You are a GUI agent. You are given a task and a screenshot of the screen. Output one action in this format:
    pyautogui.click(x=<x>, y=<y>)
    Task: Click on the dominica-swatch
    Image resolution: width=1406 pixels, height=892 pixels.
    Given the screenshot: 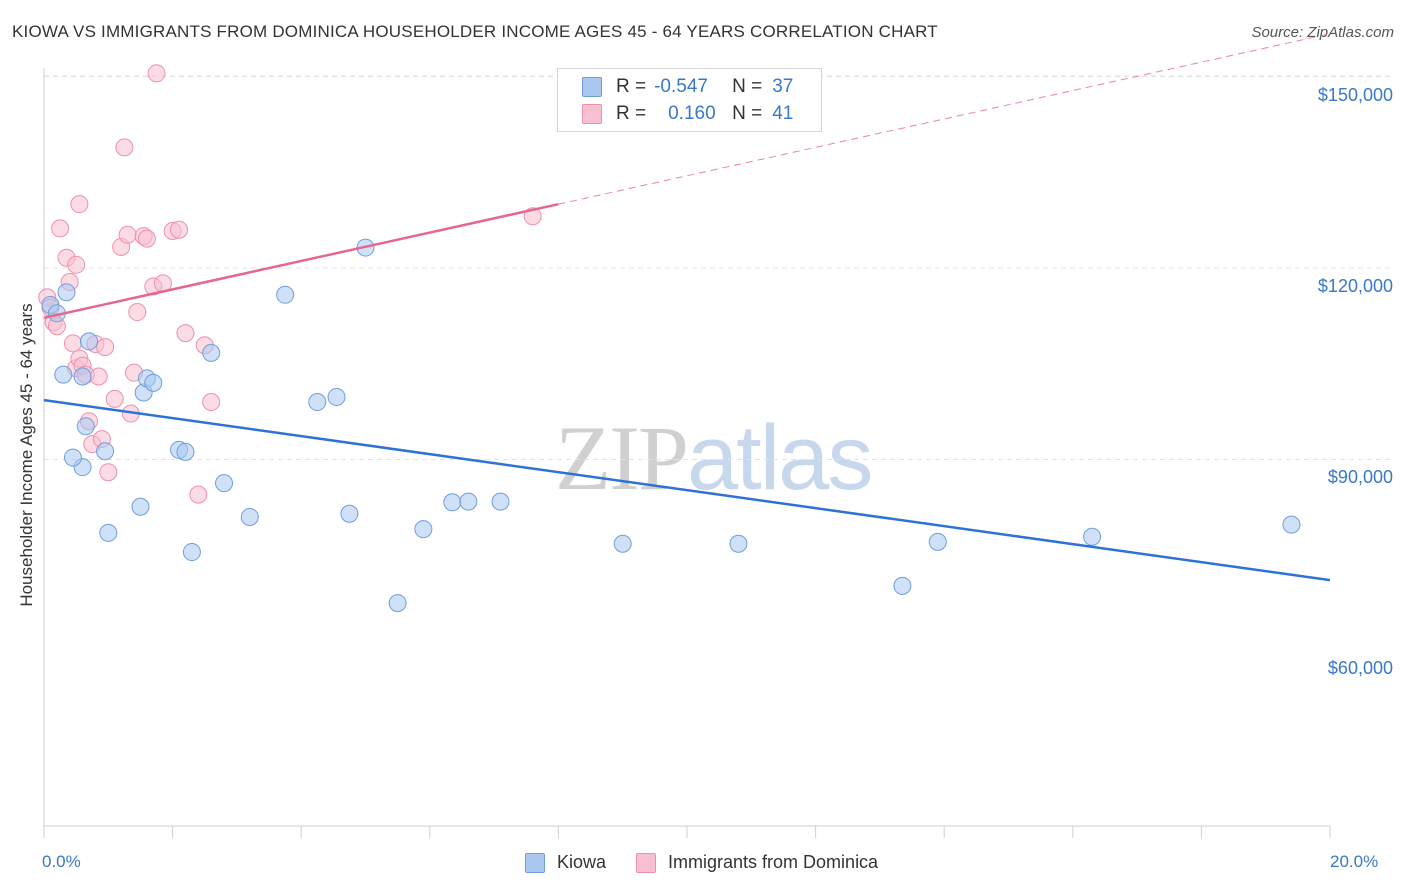 What is the action you would take?
    pyautogui.click(x=592, y=114)
    